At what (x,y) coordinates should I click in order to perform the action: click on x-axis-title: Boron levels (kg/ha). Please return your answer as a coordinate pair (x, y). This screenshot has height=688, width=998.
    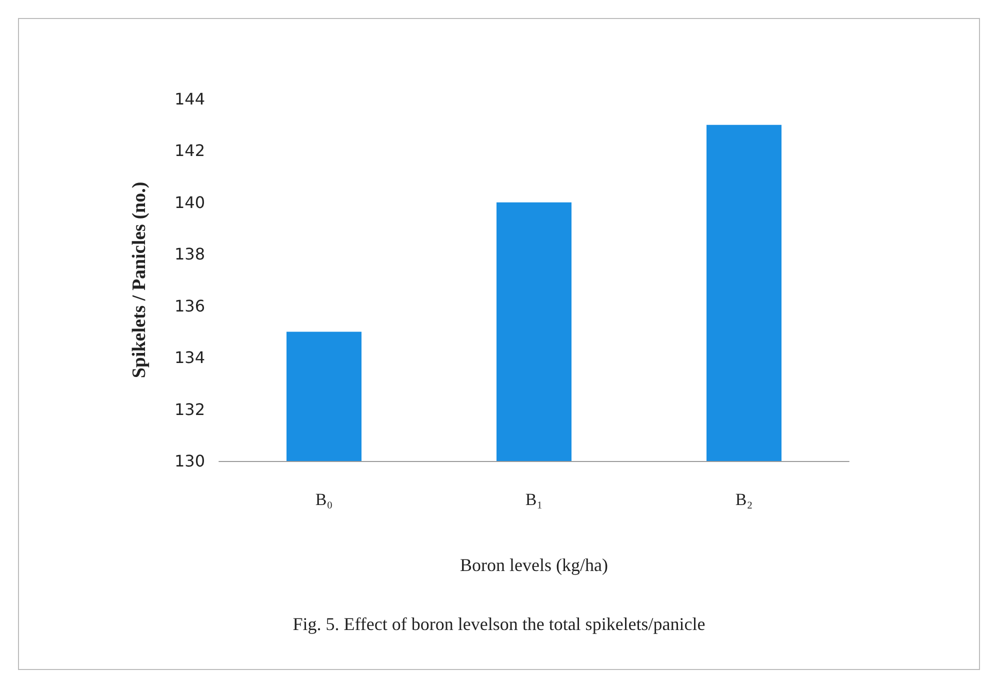
    Looking at the image, I should click on (534, 565).